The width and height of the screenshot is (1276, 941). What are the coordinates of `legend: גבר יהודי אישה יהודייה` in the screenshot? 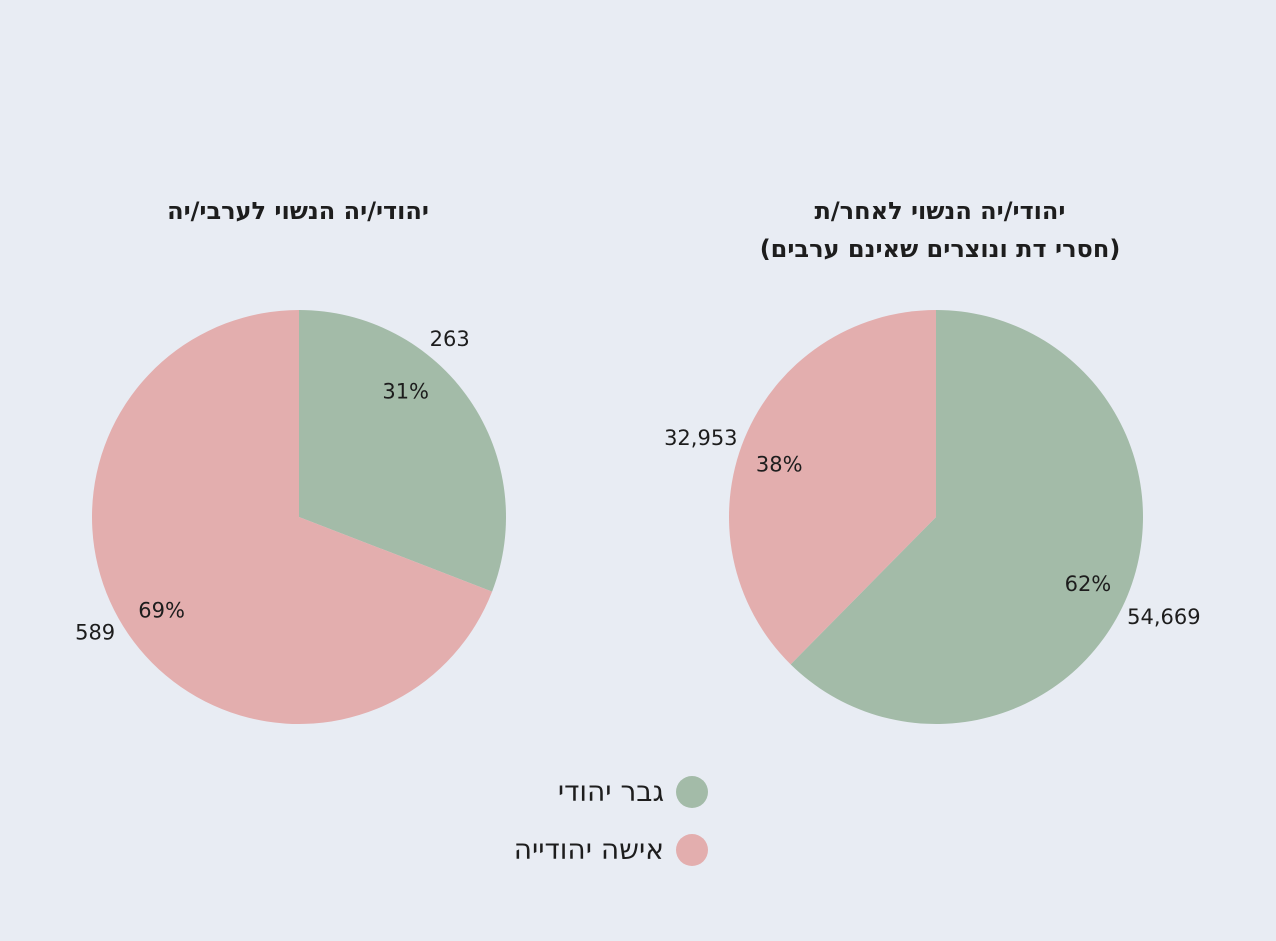 It's located at (600, 824).